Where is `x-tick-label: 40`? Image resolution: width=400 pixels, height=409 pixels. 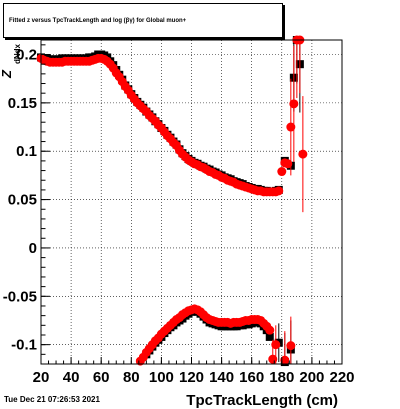 x-tick-label: 40 is located at coordinates (71, 377).